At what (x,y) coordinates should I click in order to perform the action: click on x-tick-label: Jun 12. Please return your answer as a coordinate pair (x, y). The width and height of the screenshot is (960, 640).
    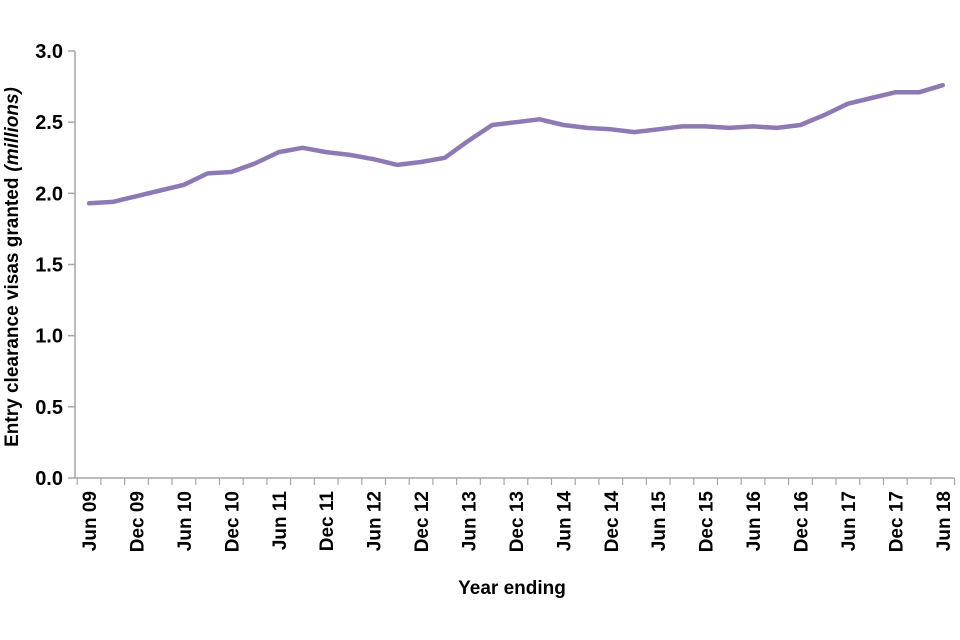
    Looking at the image, I should click on (375, 521).